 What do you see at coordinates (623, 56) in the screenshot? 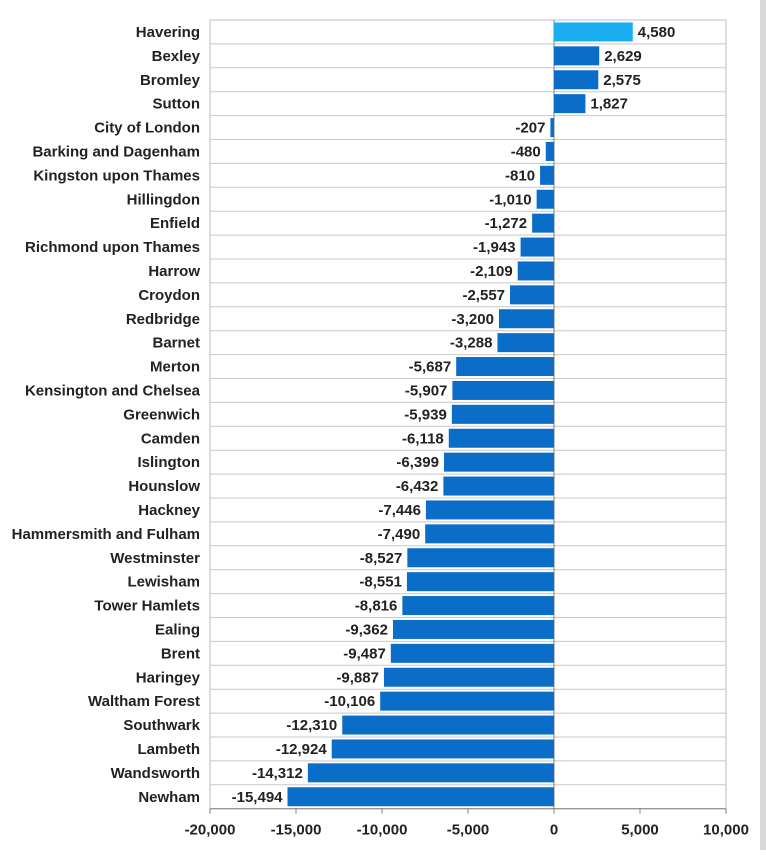
I see `data-label: 2,629` at bounding box center [623, 56].